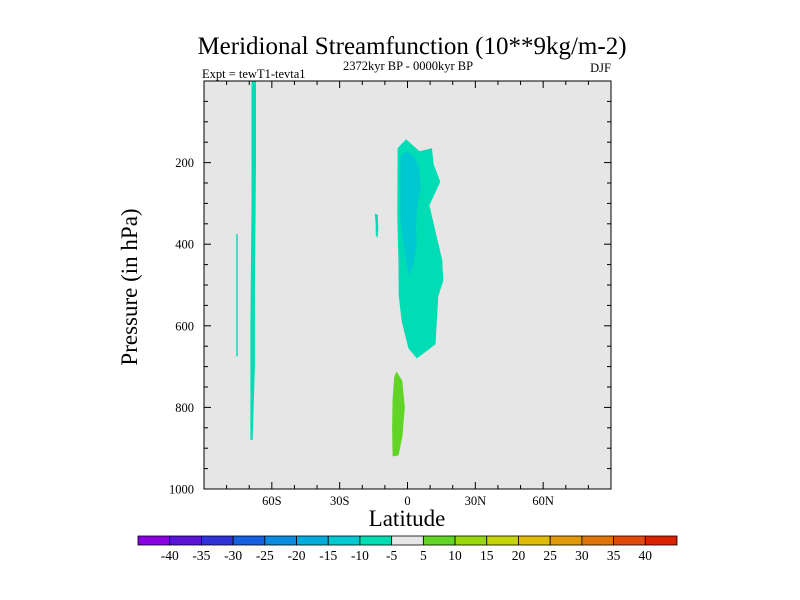 The width and height of the screenshot is (800, 600). I want to click on chart-subtitle-right: DJF, so click(600, 68).